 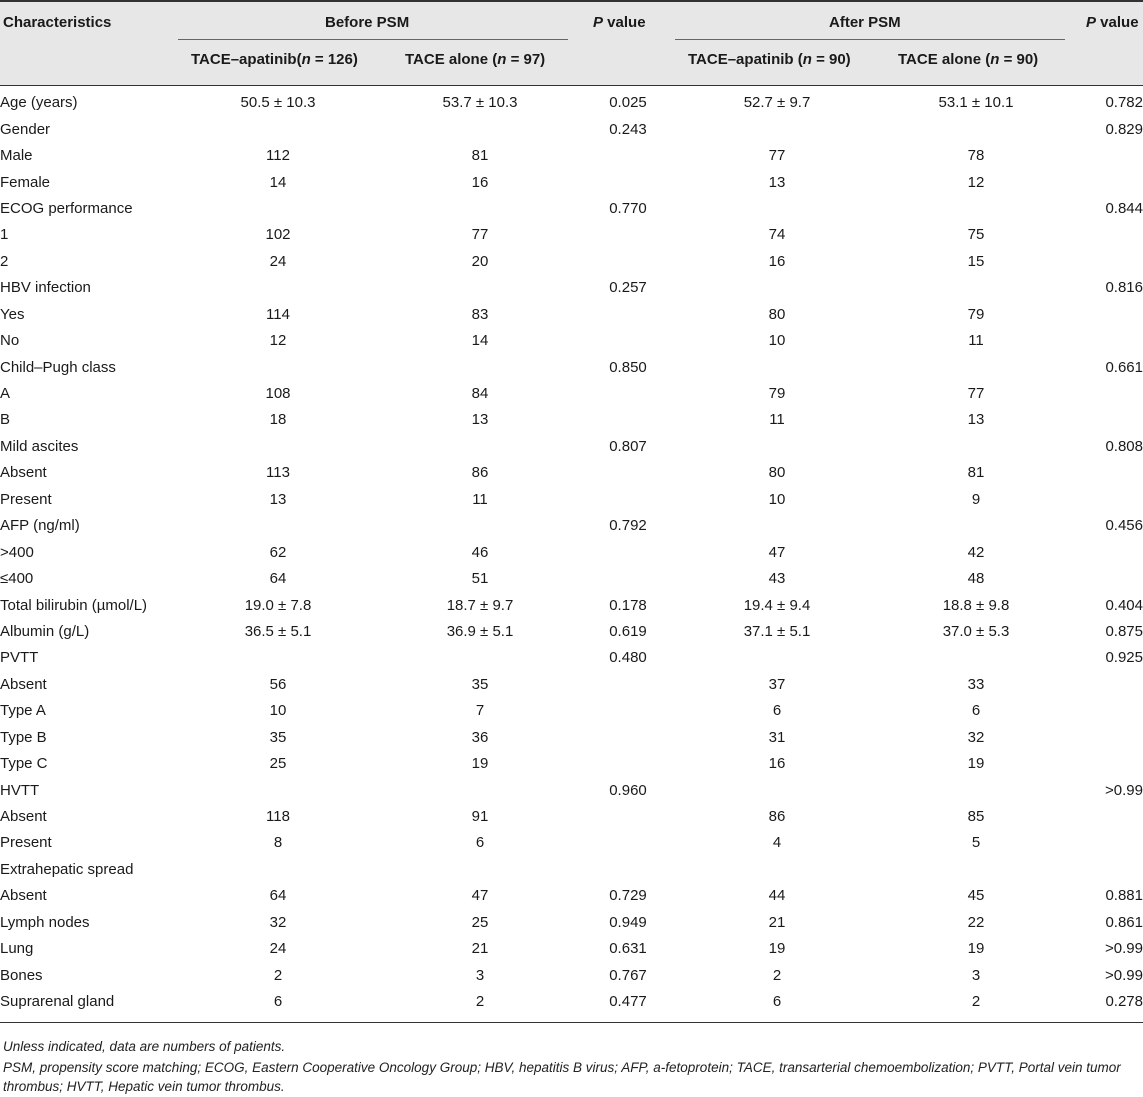 What do you see at coordinates (976, 261) in the screenshot?
I see `table-cell: 15` at bounding box center [976, 261].